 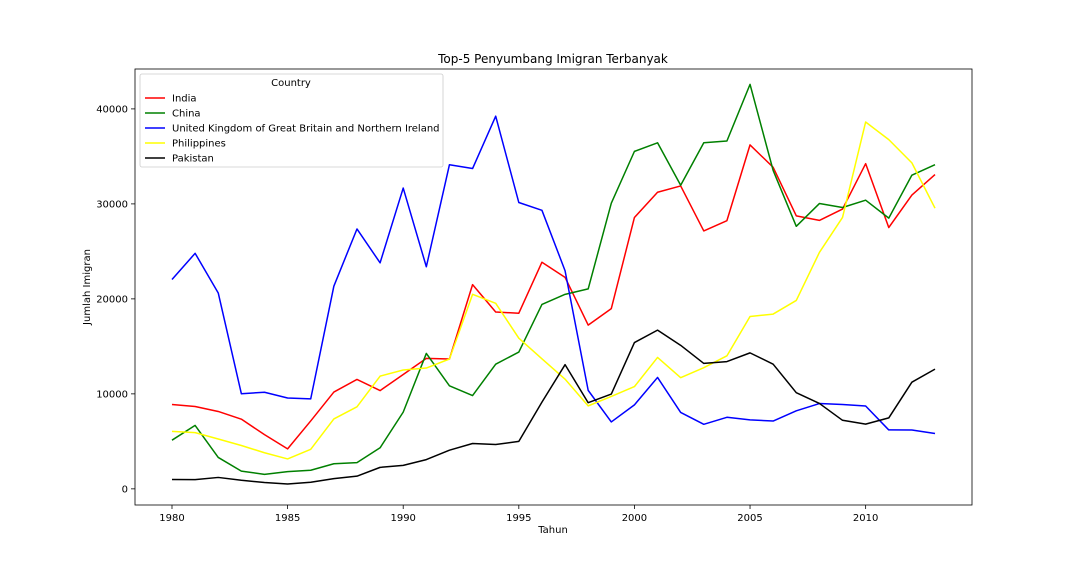 What do you see at coordinates (634, 518) in the screenshot?
I see `x-tick-label: 2000` at bounding box center [634, 518].